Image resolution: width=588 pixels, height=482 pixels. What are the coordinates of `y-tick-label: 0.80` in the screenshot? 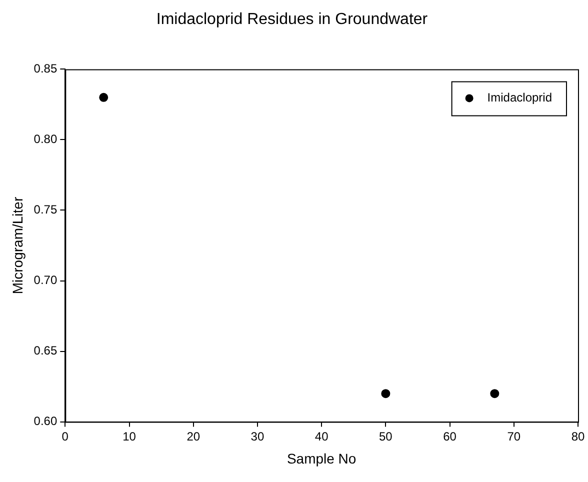 It's located at (46, 139).